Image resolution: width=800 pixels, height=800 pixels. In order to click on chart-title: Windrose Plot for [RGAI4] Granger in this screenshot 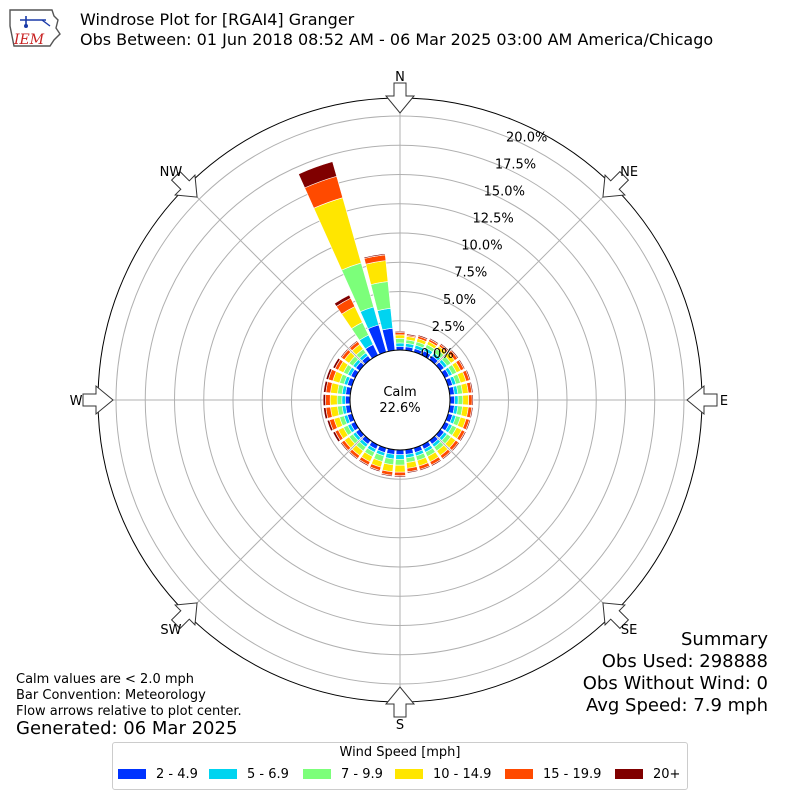, I will do `click(217, 19)`.